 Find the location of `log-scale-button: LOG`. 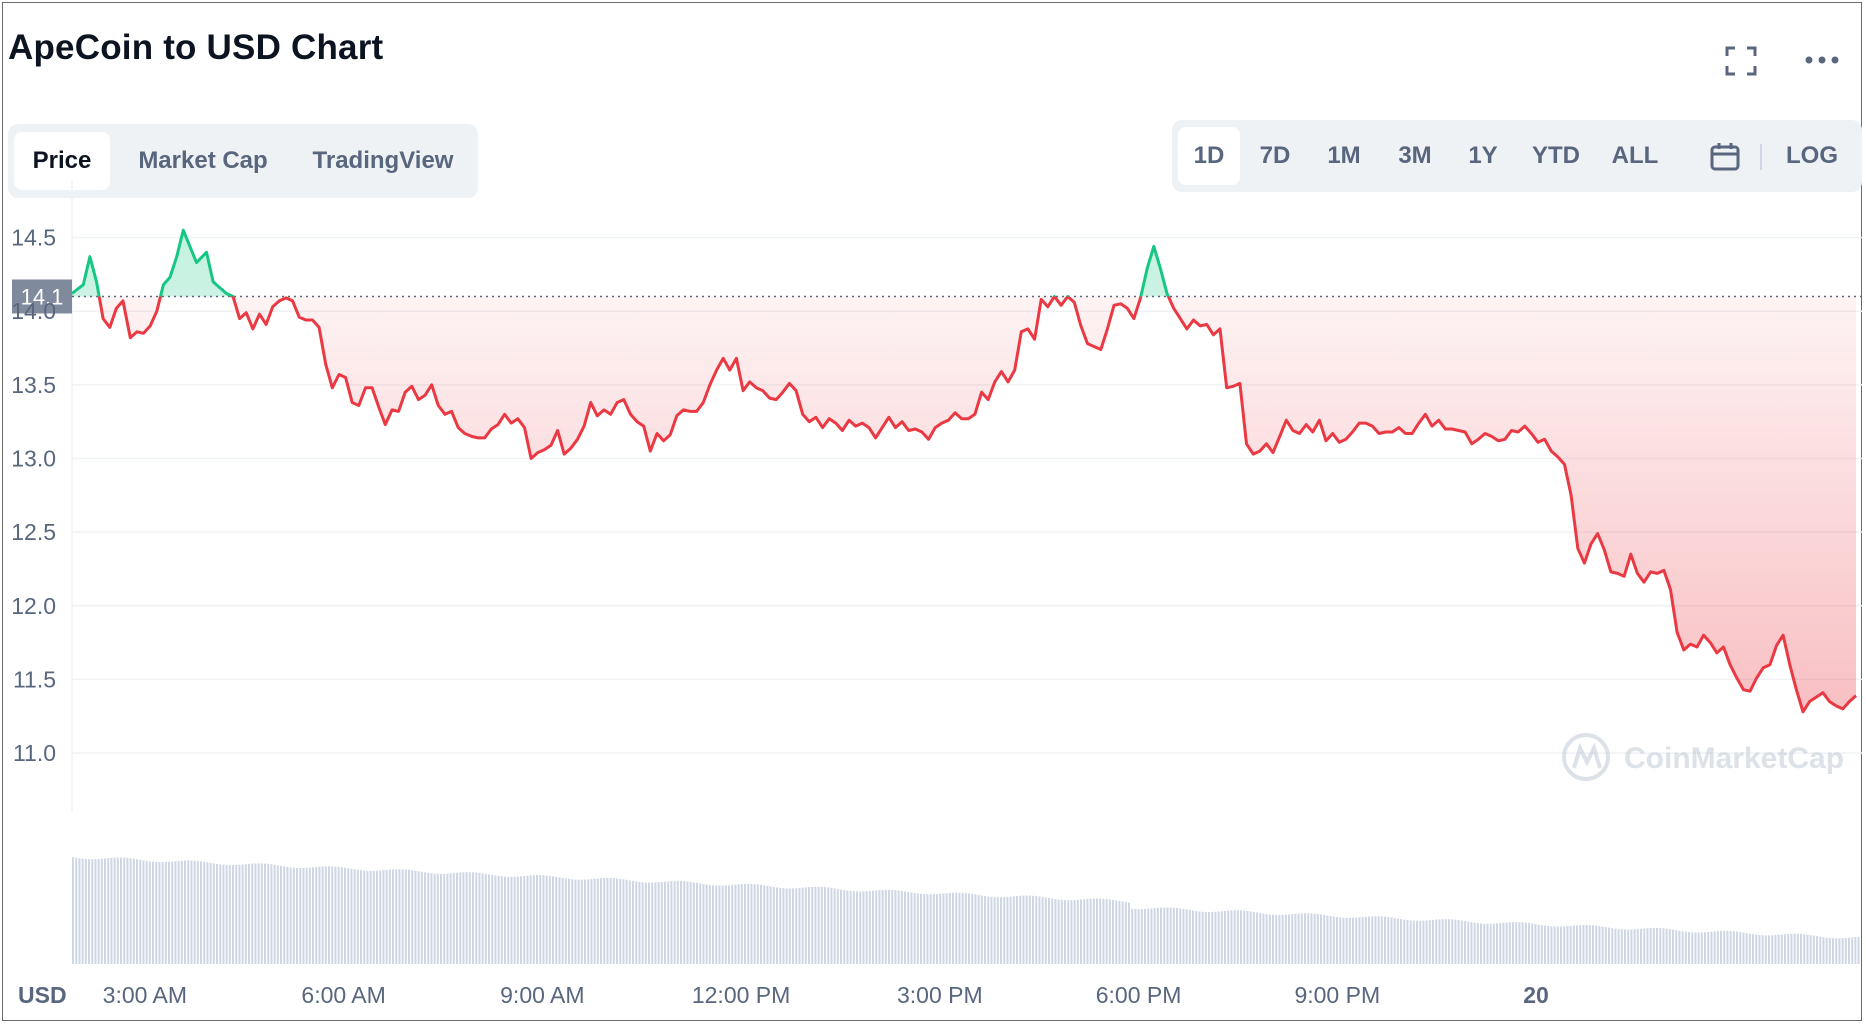

log-scale-button: LOG is located at coordinates (1812, 155).